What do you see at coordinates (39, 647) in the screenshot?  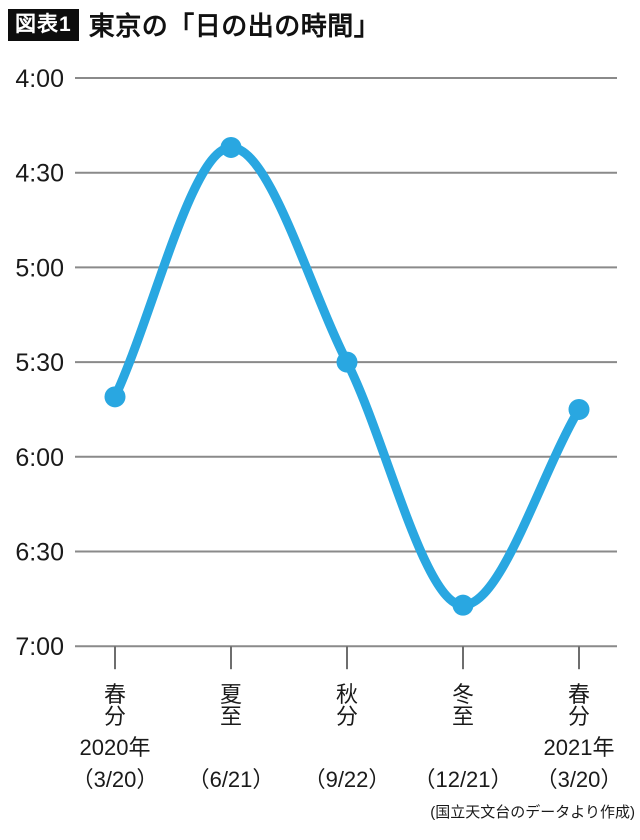 I see `y-tick-label: 7:00` at bounding box center [39, 647].